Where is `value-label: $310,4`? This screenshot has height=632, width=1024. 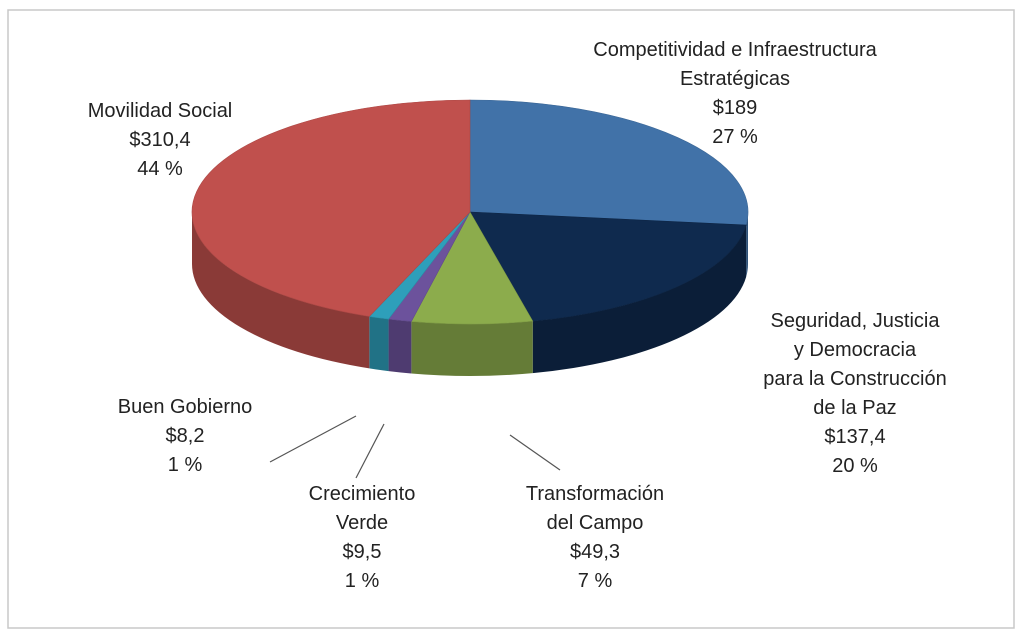
value-label: $310,4 is located at coordinates (160, 140).